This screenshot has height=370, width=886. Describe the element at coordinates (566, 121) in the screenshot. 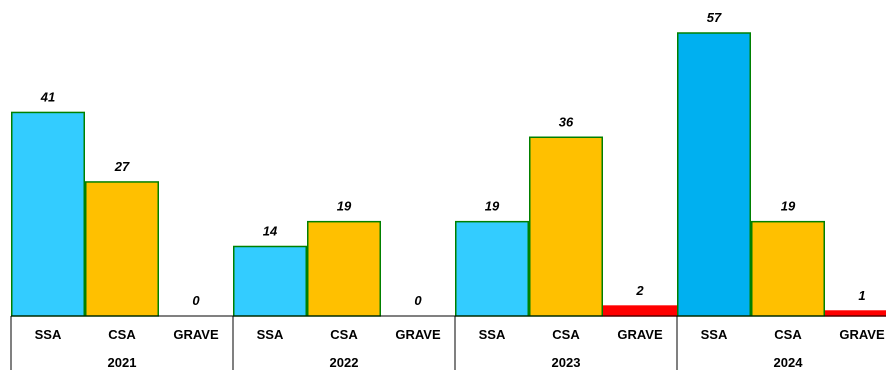

I see `value-label-csa-2023: 36` at that location.